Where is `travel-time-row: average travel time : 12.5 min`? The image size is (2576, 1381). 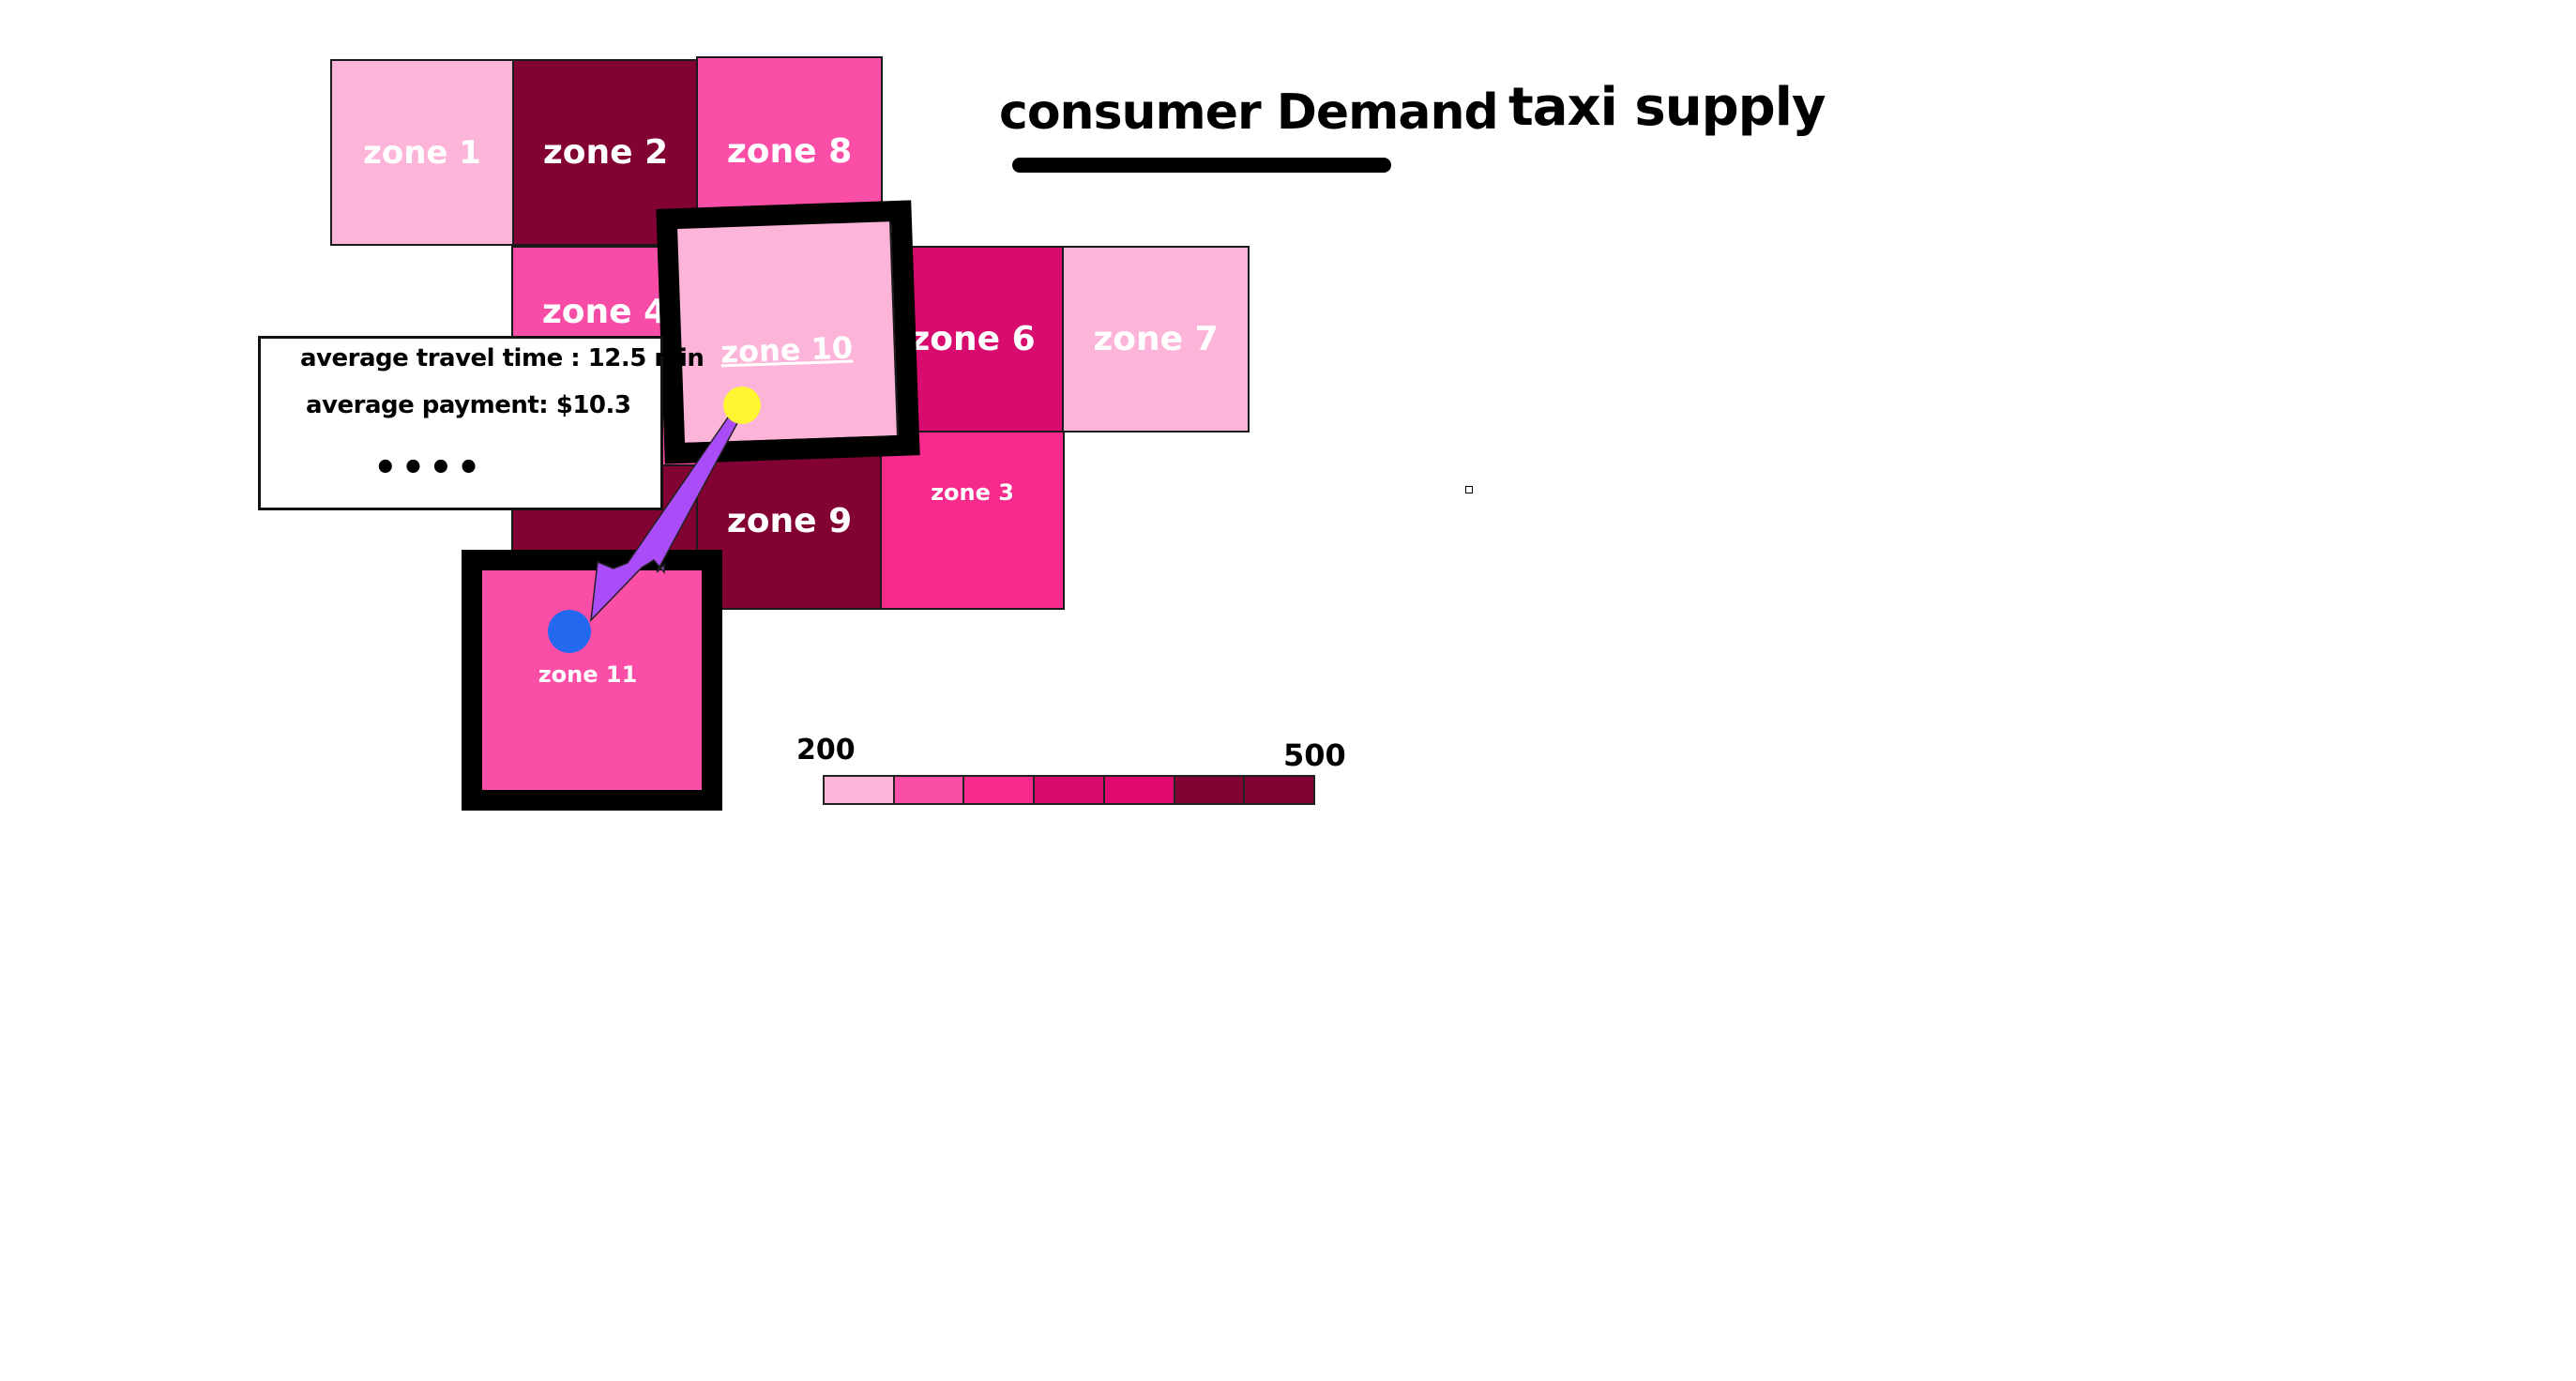
travel-time-row: average travel time : 12.5 min is located at coordinates (502, 358).